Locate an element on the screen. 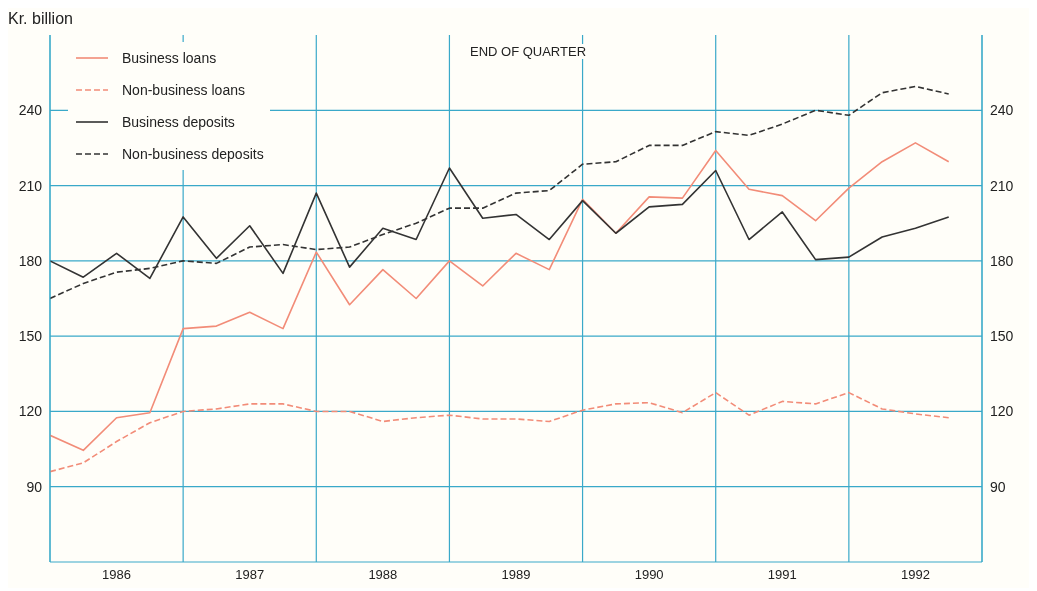 This screenshot has width=1037, height=591. y-tick-label: 240 is located at coordinates (30, 110).